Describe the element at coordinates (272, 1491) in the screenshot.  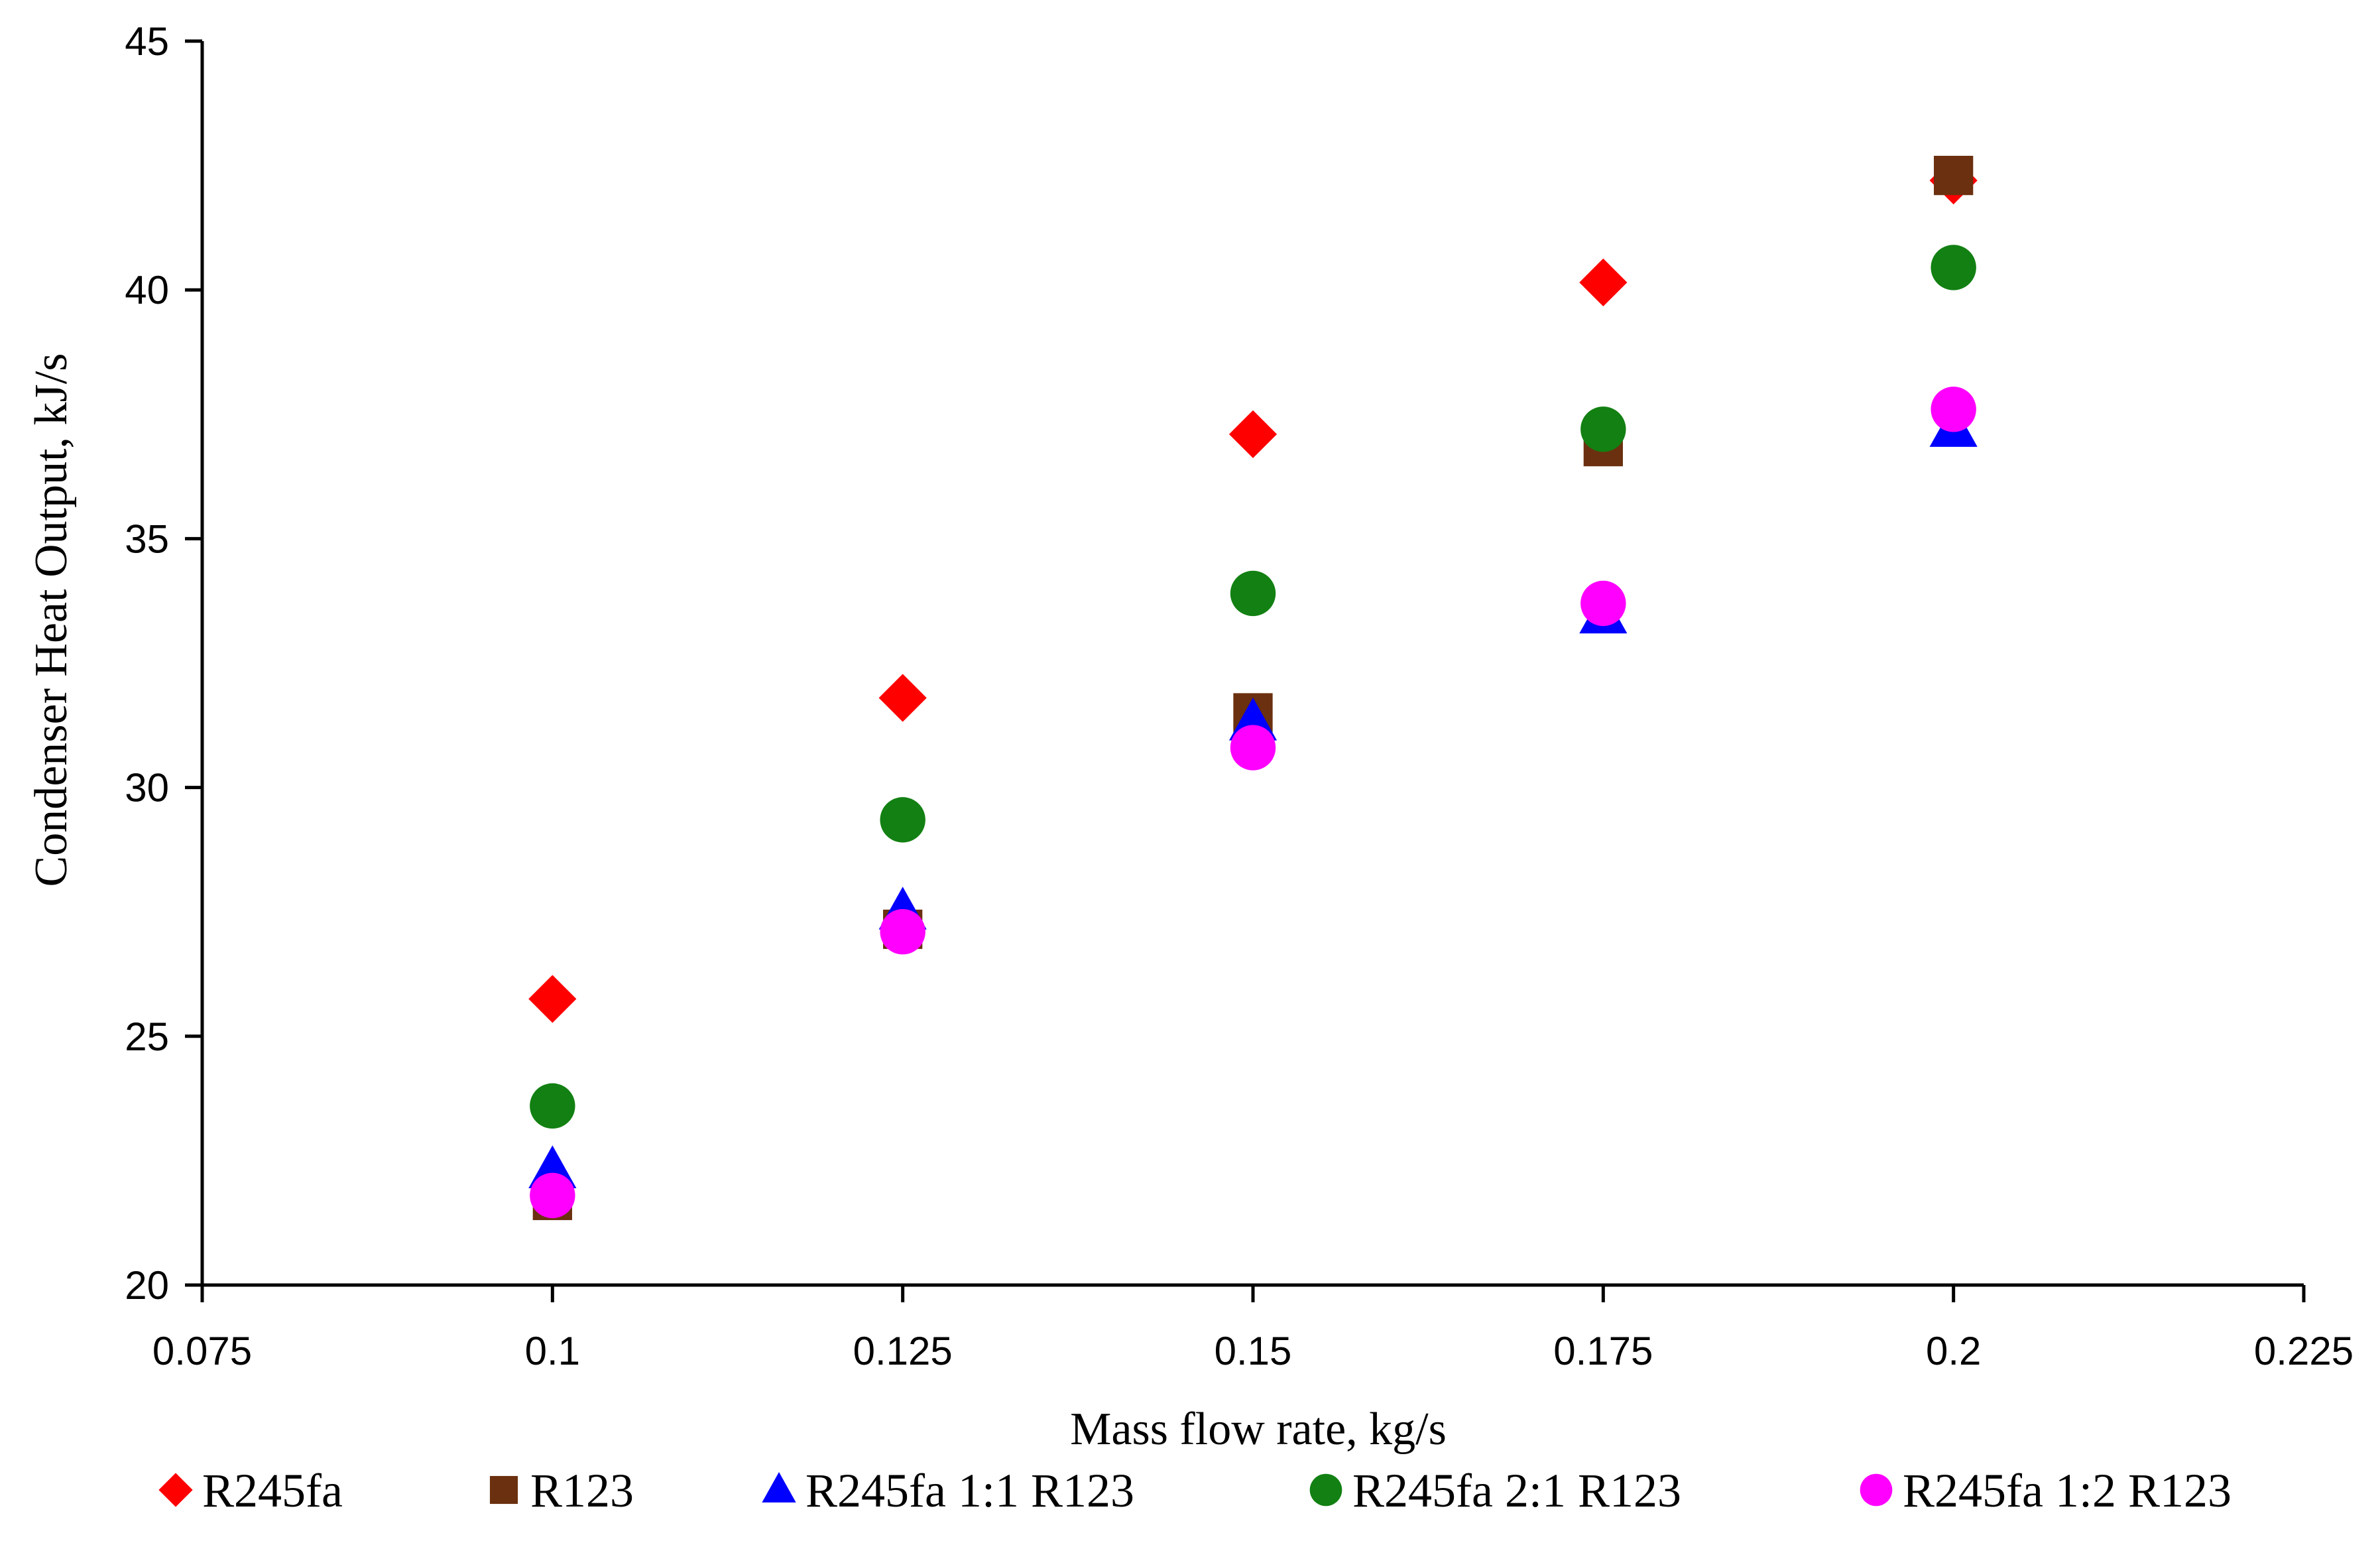
I see `legend-label: R245fa` at that location.